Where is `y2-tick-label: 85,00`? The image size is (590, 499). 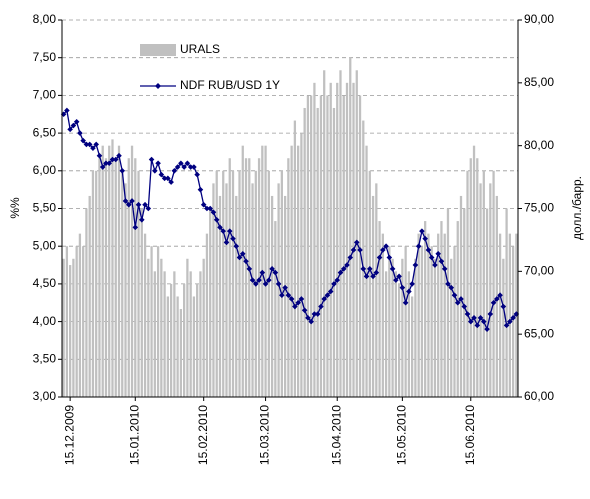
y2-tick-label: 85,00 is located at coordinates (539, 82).